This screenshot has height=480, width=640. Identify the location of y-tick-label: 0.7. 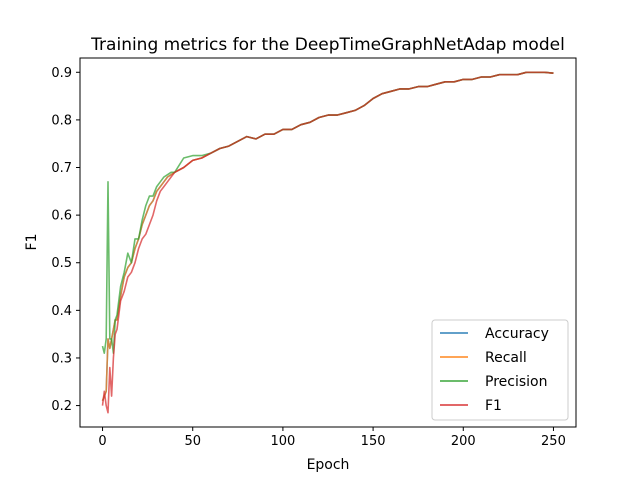
(61, 168).